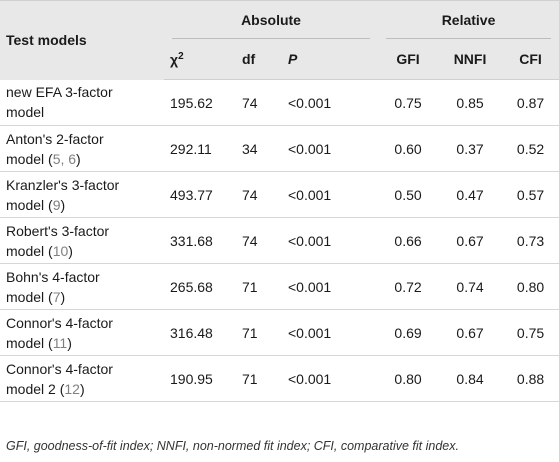 This screenshot has width=559, height=462. Describe the element at coordinates (469, 38) in the screenshot. I see `relative-divider` at that location.